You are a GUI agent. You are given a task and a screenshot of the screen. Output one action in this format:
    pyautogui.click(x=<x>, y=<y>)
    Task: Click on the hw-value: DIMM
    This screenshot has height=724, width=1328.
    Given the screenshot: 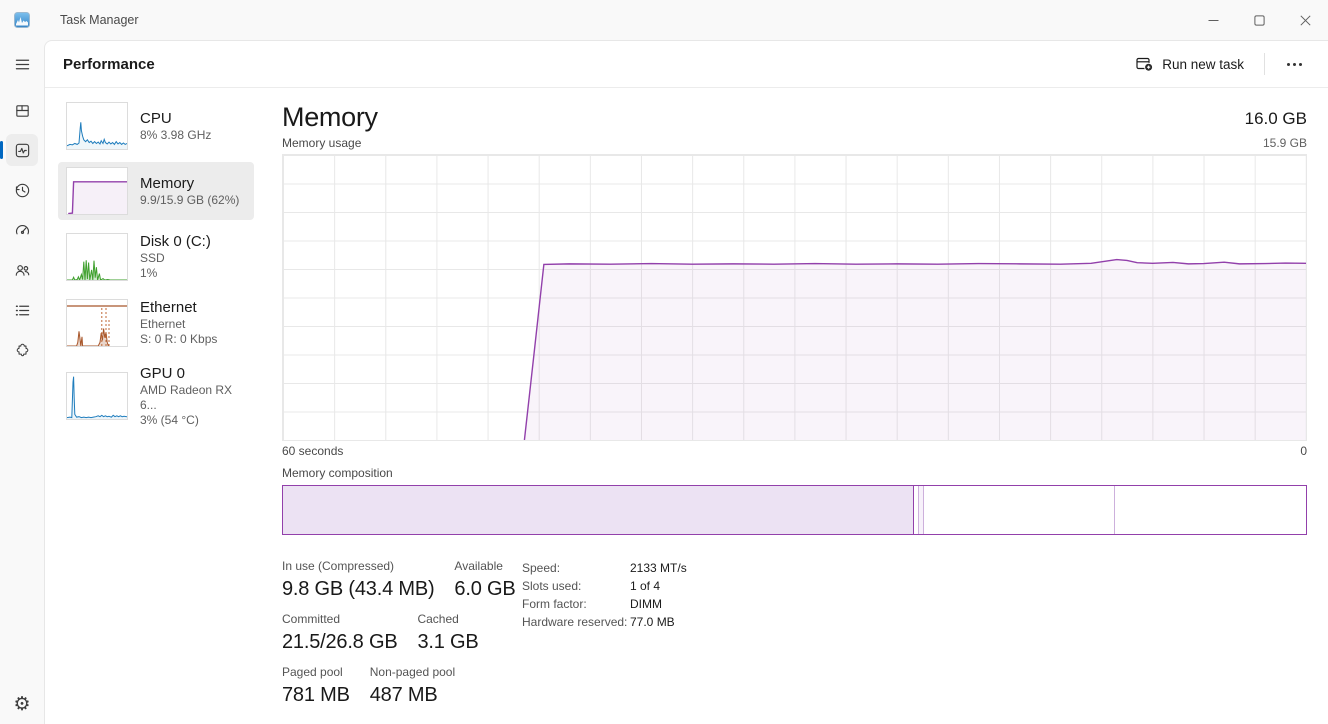 What is the action you would take?
    pyautogui.click(x=646, y=604)
    